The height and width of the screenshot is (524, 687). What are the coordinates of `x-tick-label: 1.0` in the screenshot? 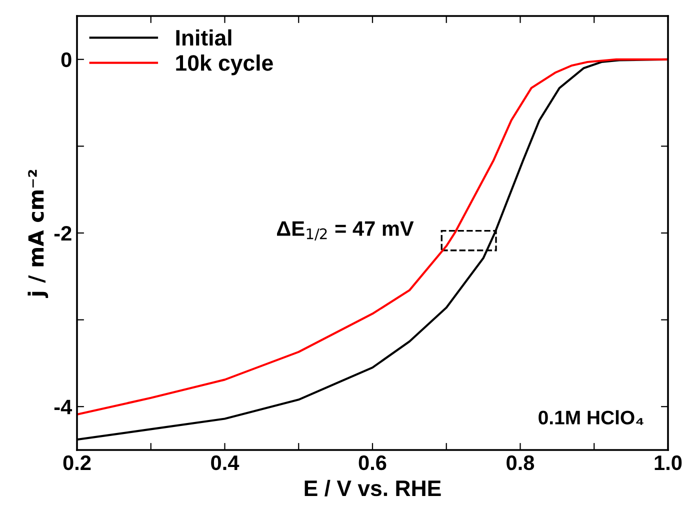 It's located at (668, 462).